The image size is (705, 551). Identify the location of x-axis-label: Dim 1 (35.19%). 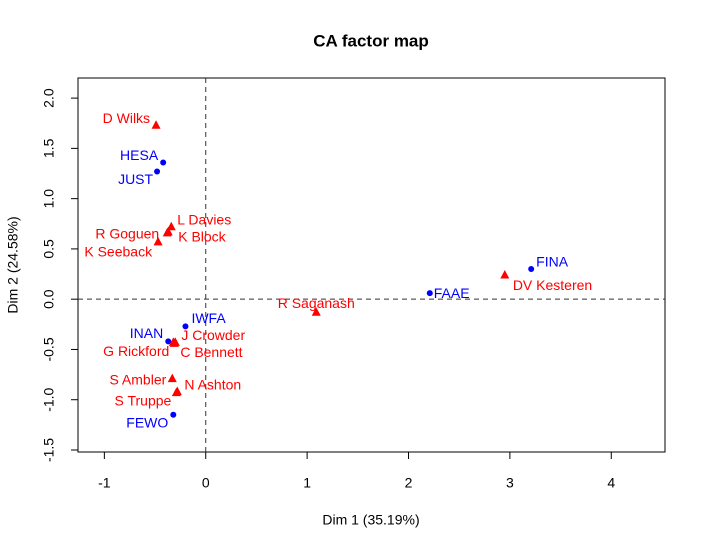
(370, 520).